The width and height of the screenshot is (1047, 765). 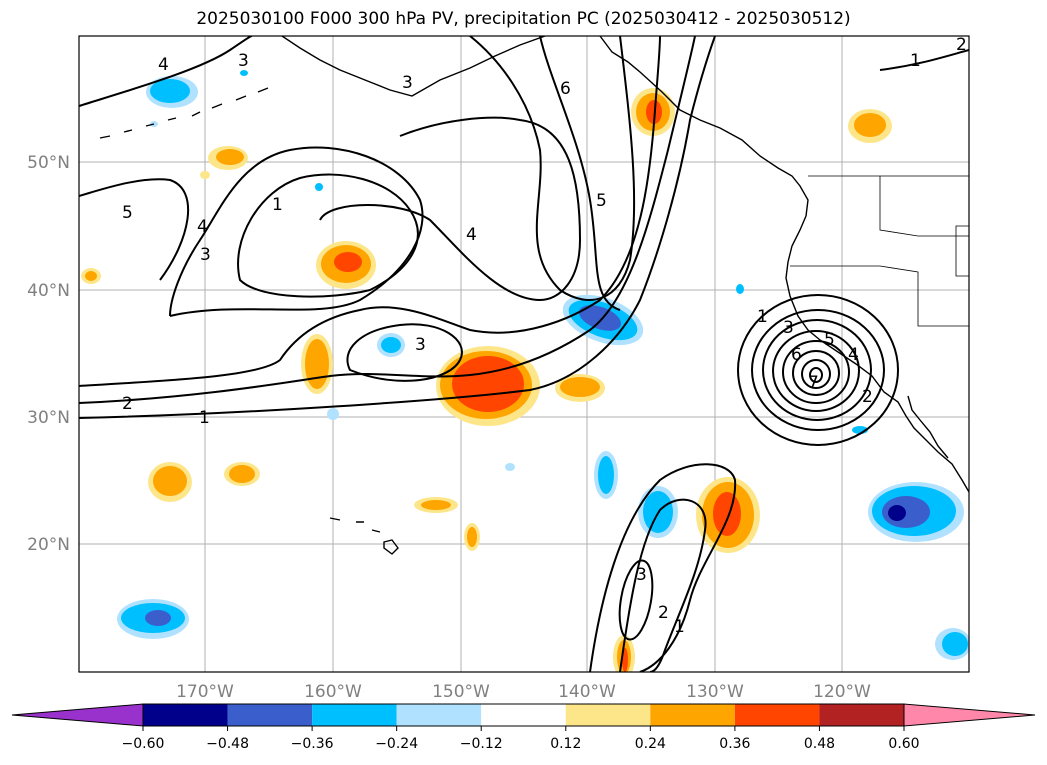 I want to click on colorbar-tick-label: −0.12, so click(x=481, y=744).